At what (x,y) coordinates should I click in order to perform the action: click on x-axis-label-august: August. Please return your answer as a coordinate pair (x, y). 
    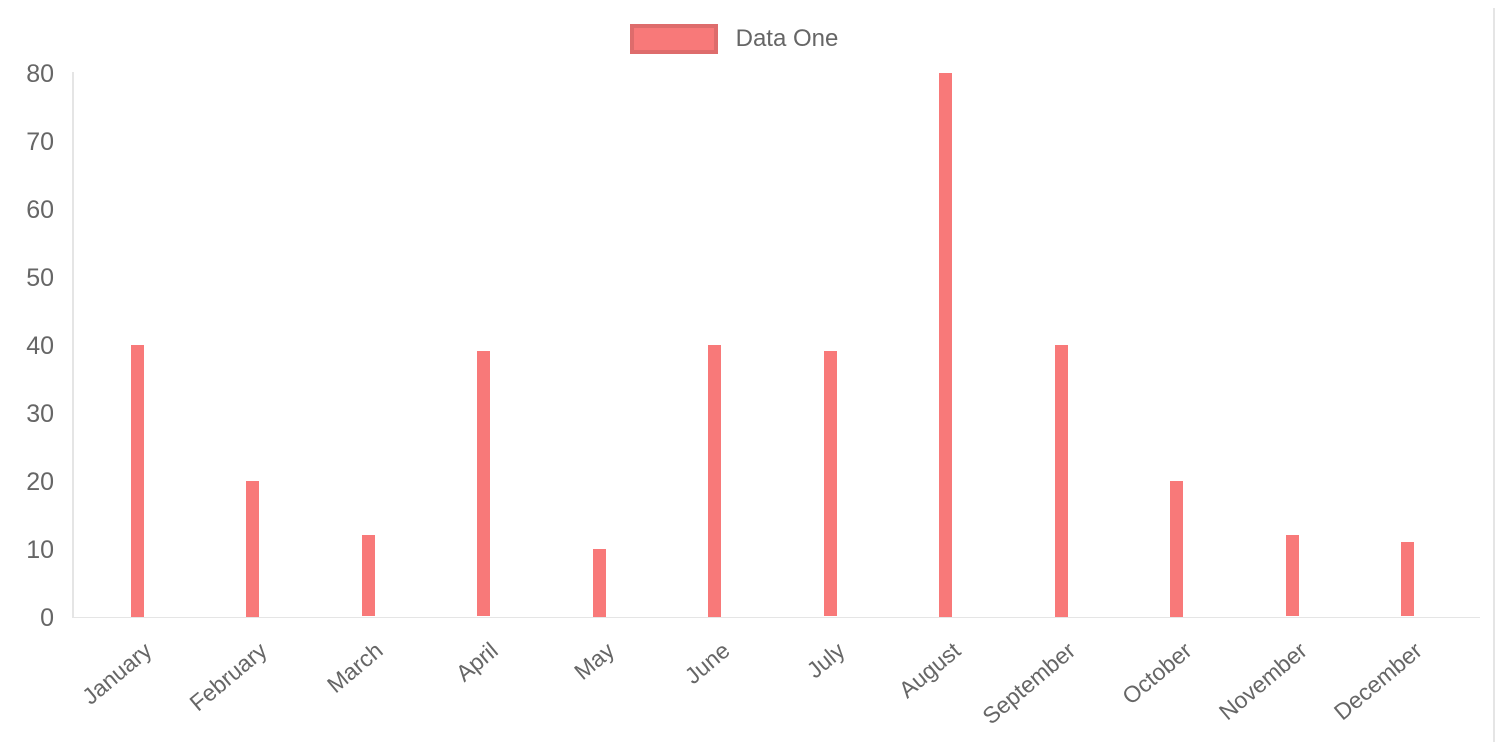
    Looking at the image, I should click on (929, 670).